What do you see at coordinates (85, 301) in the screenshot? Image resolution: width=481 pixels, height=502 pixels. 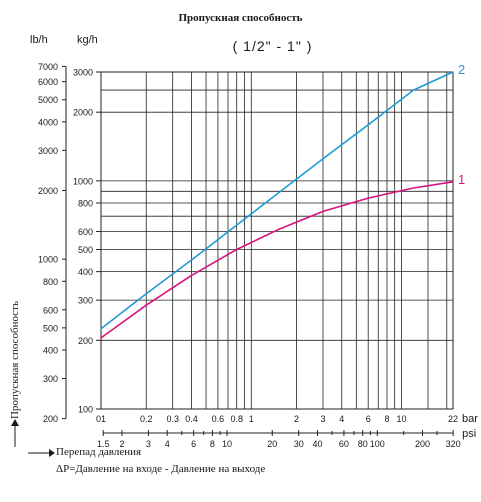 I see `kgh-tick-label: 300` at bounding box center [85, 301].